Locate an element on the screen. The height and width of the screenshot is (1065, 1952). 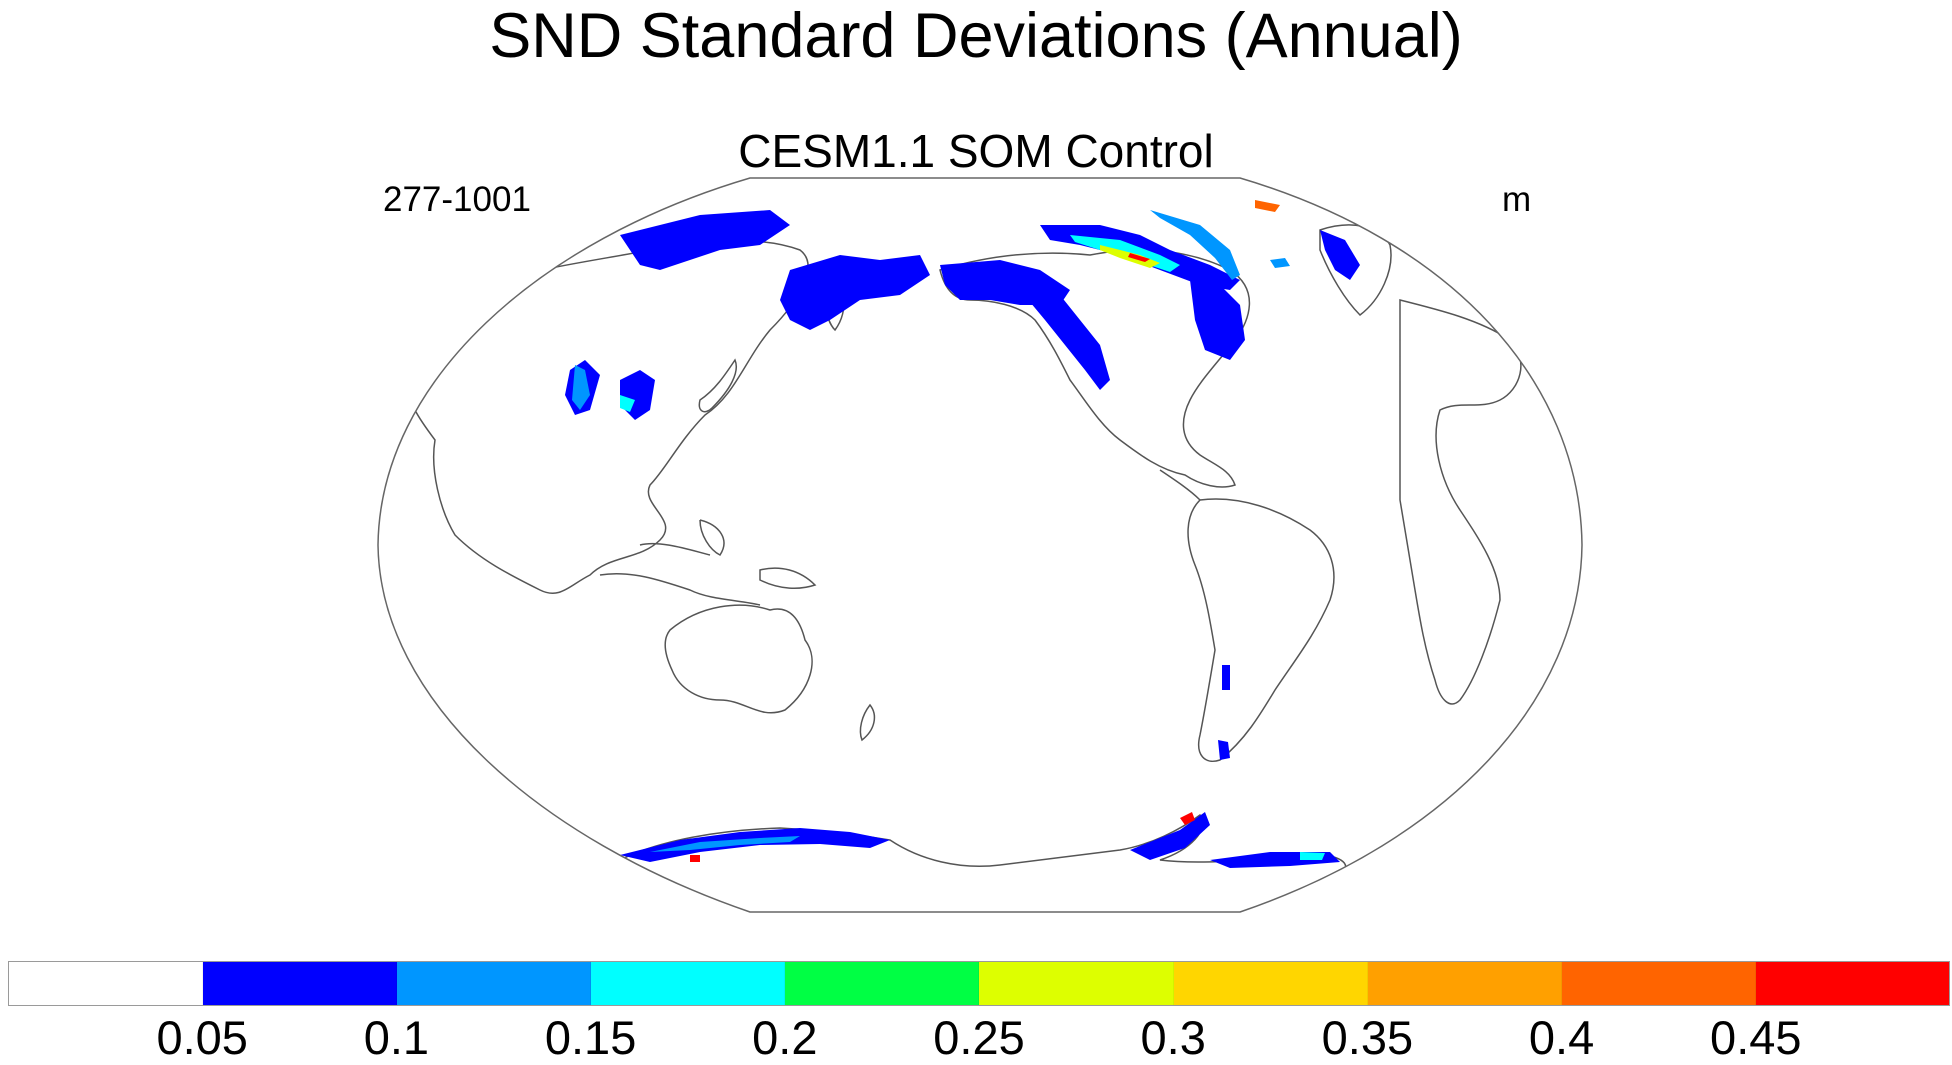
colorbar is located at coordinates (979, 983).